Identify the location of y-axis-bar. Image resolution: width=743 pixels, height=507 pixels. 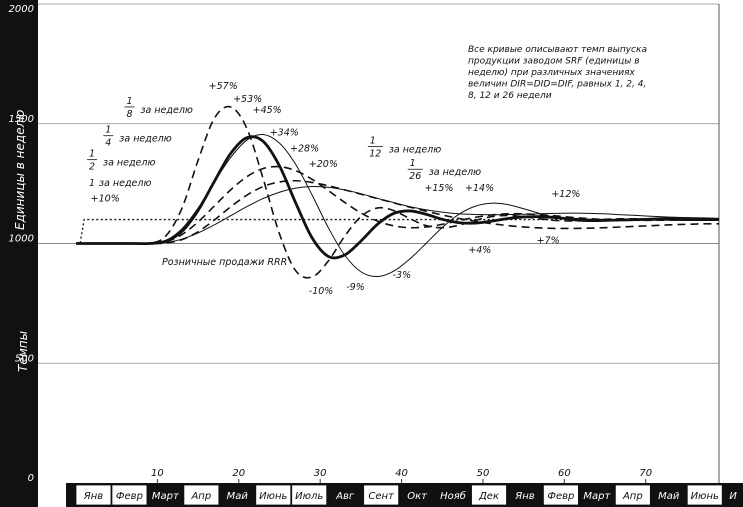
(19, 253).